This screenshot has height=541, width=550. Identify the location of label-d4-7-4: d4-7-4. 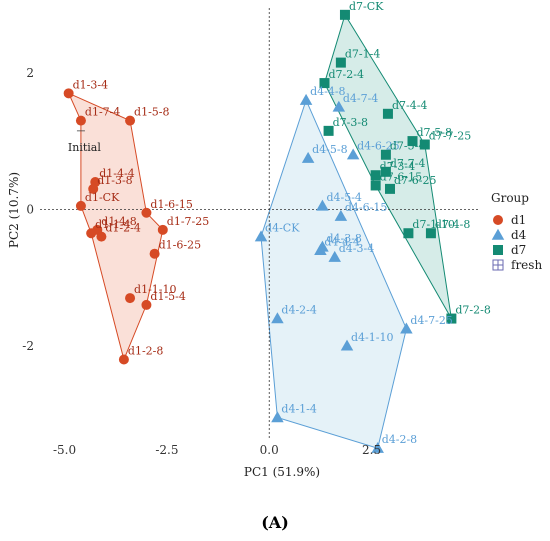
(360, 98).